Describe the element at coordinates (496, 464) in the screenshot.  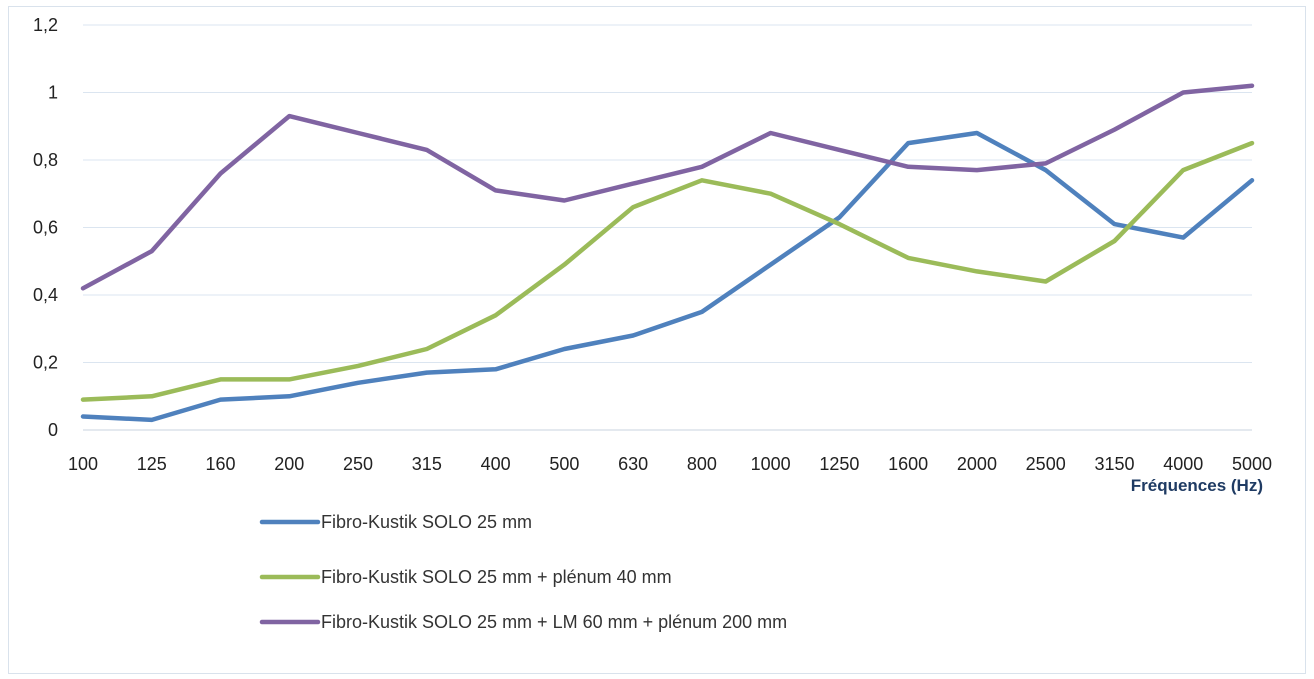
I see `x-tick-label: 400` at that location.